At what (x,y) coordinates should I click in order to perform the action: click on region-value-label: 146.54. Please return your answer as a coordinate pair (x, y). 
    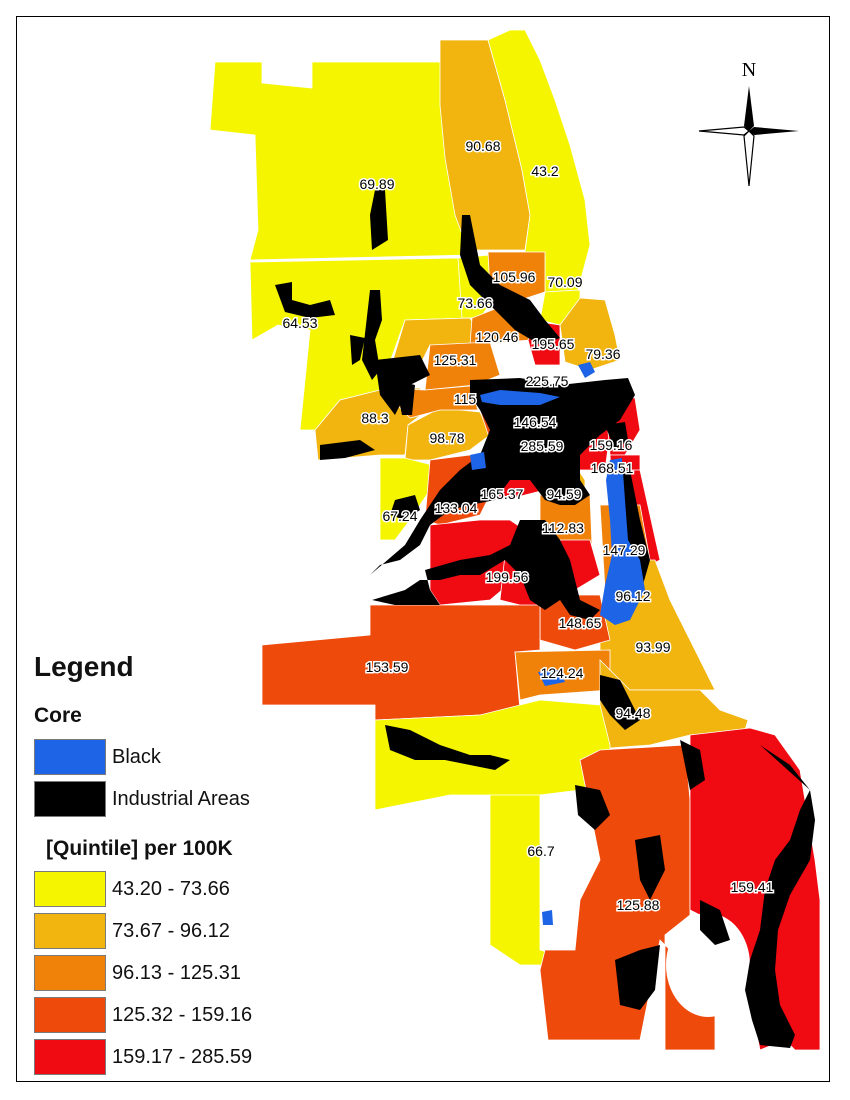
    Looking at the image, I should click on (535, 422).